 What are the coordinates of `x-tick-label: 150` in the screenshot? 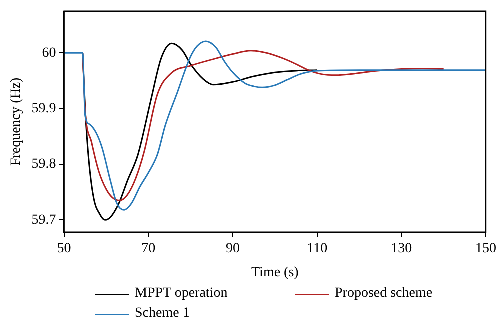 It's located at (486, 248).